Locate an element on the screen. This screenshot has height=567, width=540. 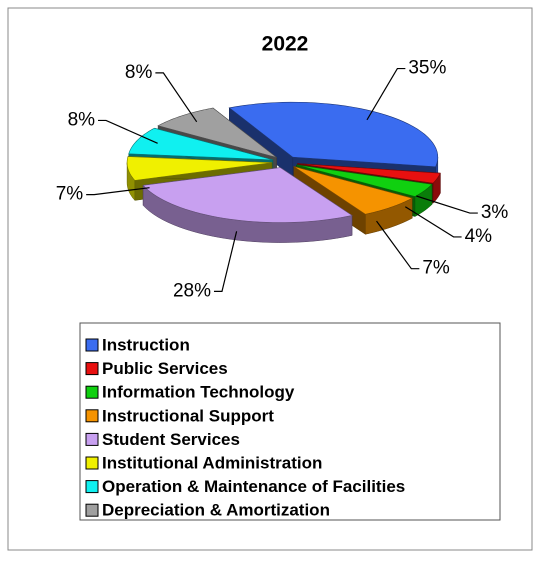
chart-title: 2022 is located at coordinates (285, 44).